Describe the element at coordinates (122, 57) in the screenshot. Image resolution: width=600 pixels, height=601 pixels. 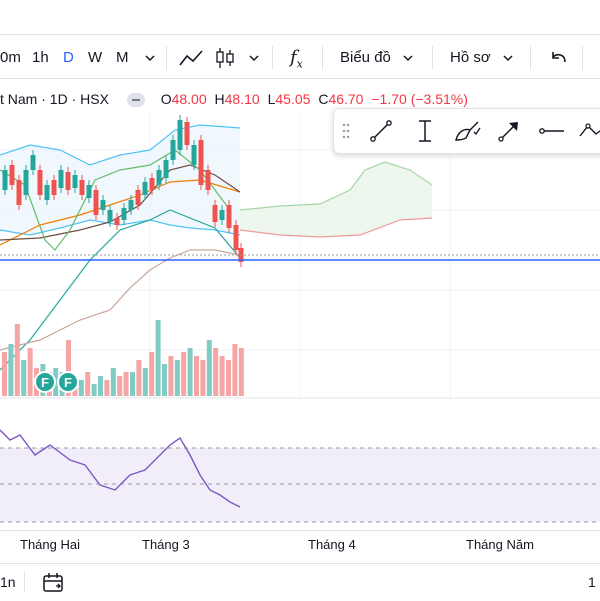
I see `timeframe-m: M` at that location.